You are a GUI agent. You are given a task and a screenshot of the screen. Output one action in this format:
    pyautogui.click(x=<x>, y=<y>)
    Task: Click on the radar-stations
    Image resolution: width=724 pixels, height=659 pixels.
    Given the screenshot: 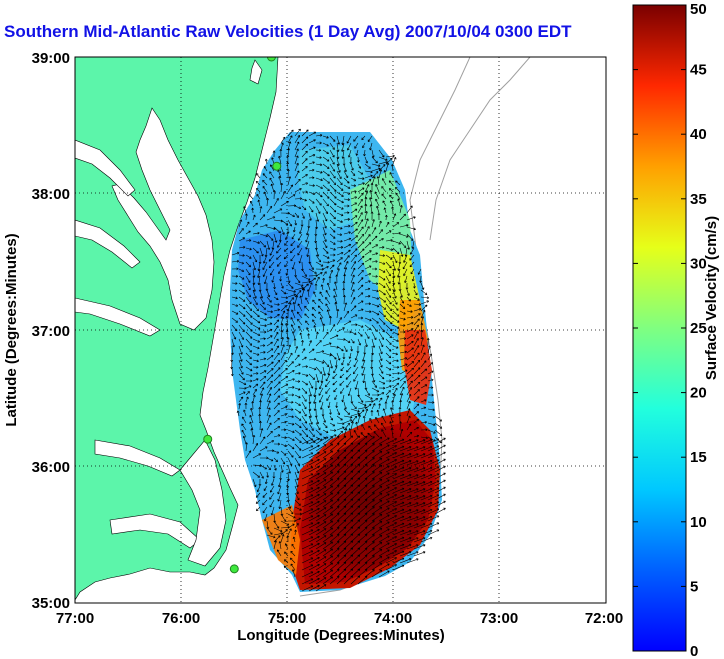 What is the action you would take?
    pyautogui.click(x=242, y=315)
    